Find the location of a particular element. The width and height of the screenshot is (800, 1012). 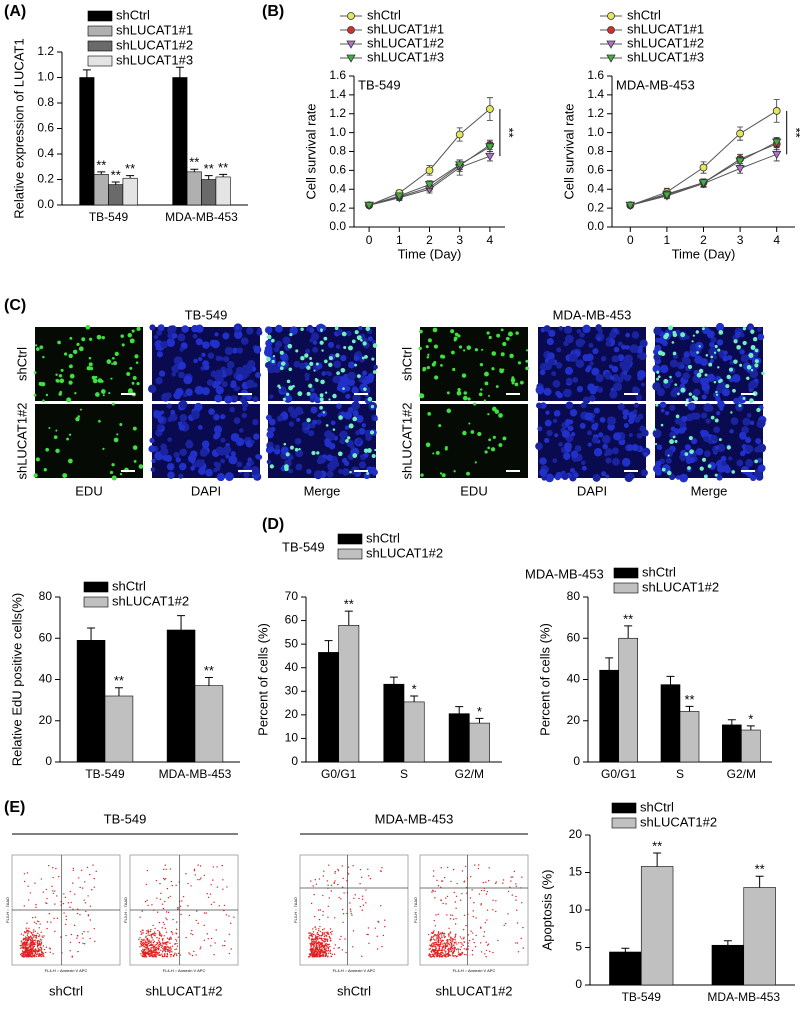

y-tick-label: 20 is located at coordinates (46, 720).